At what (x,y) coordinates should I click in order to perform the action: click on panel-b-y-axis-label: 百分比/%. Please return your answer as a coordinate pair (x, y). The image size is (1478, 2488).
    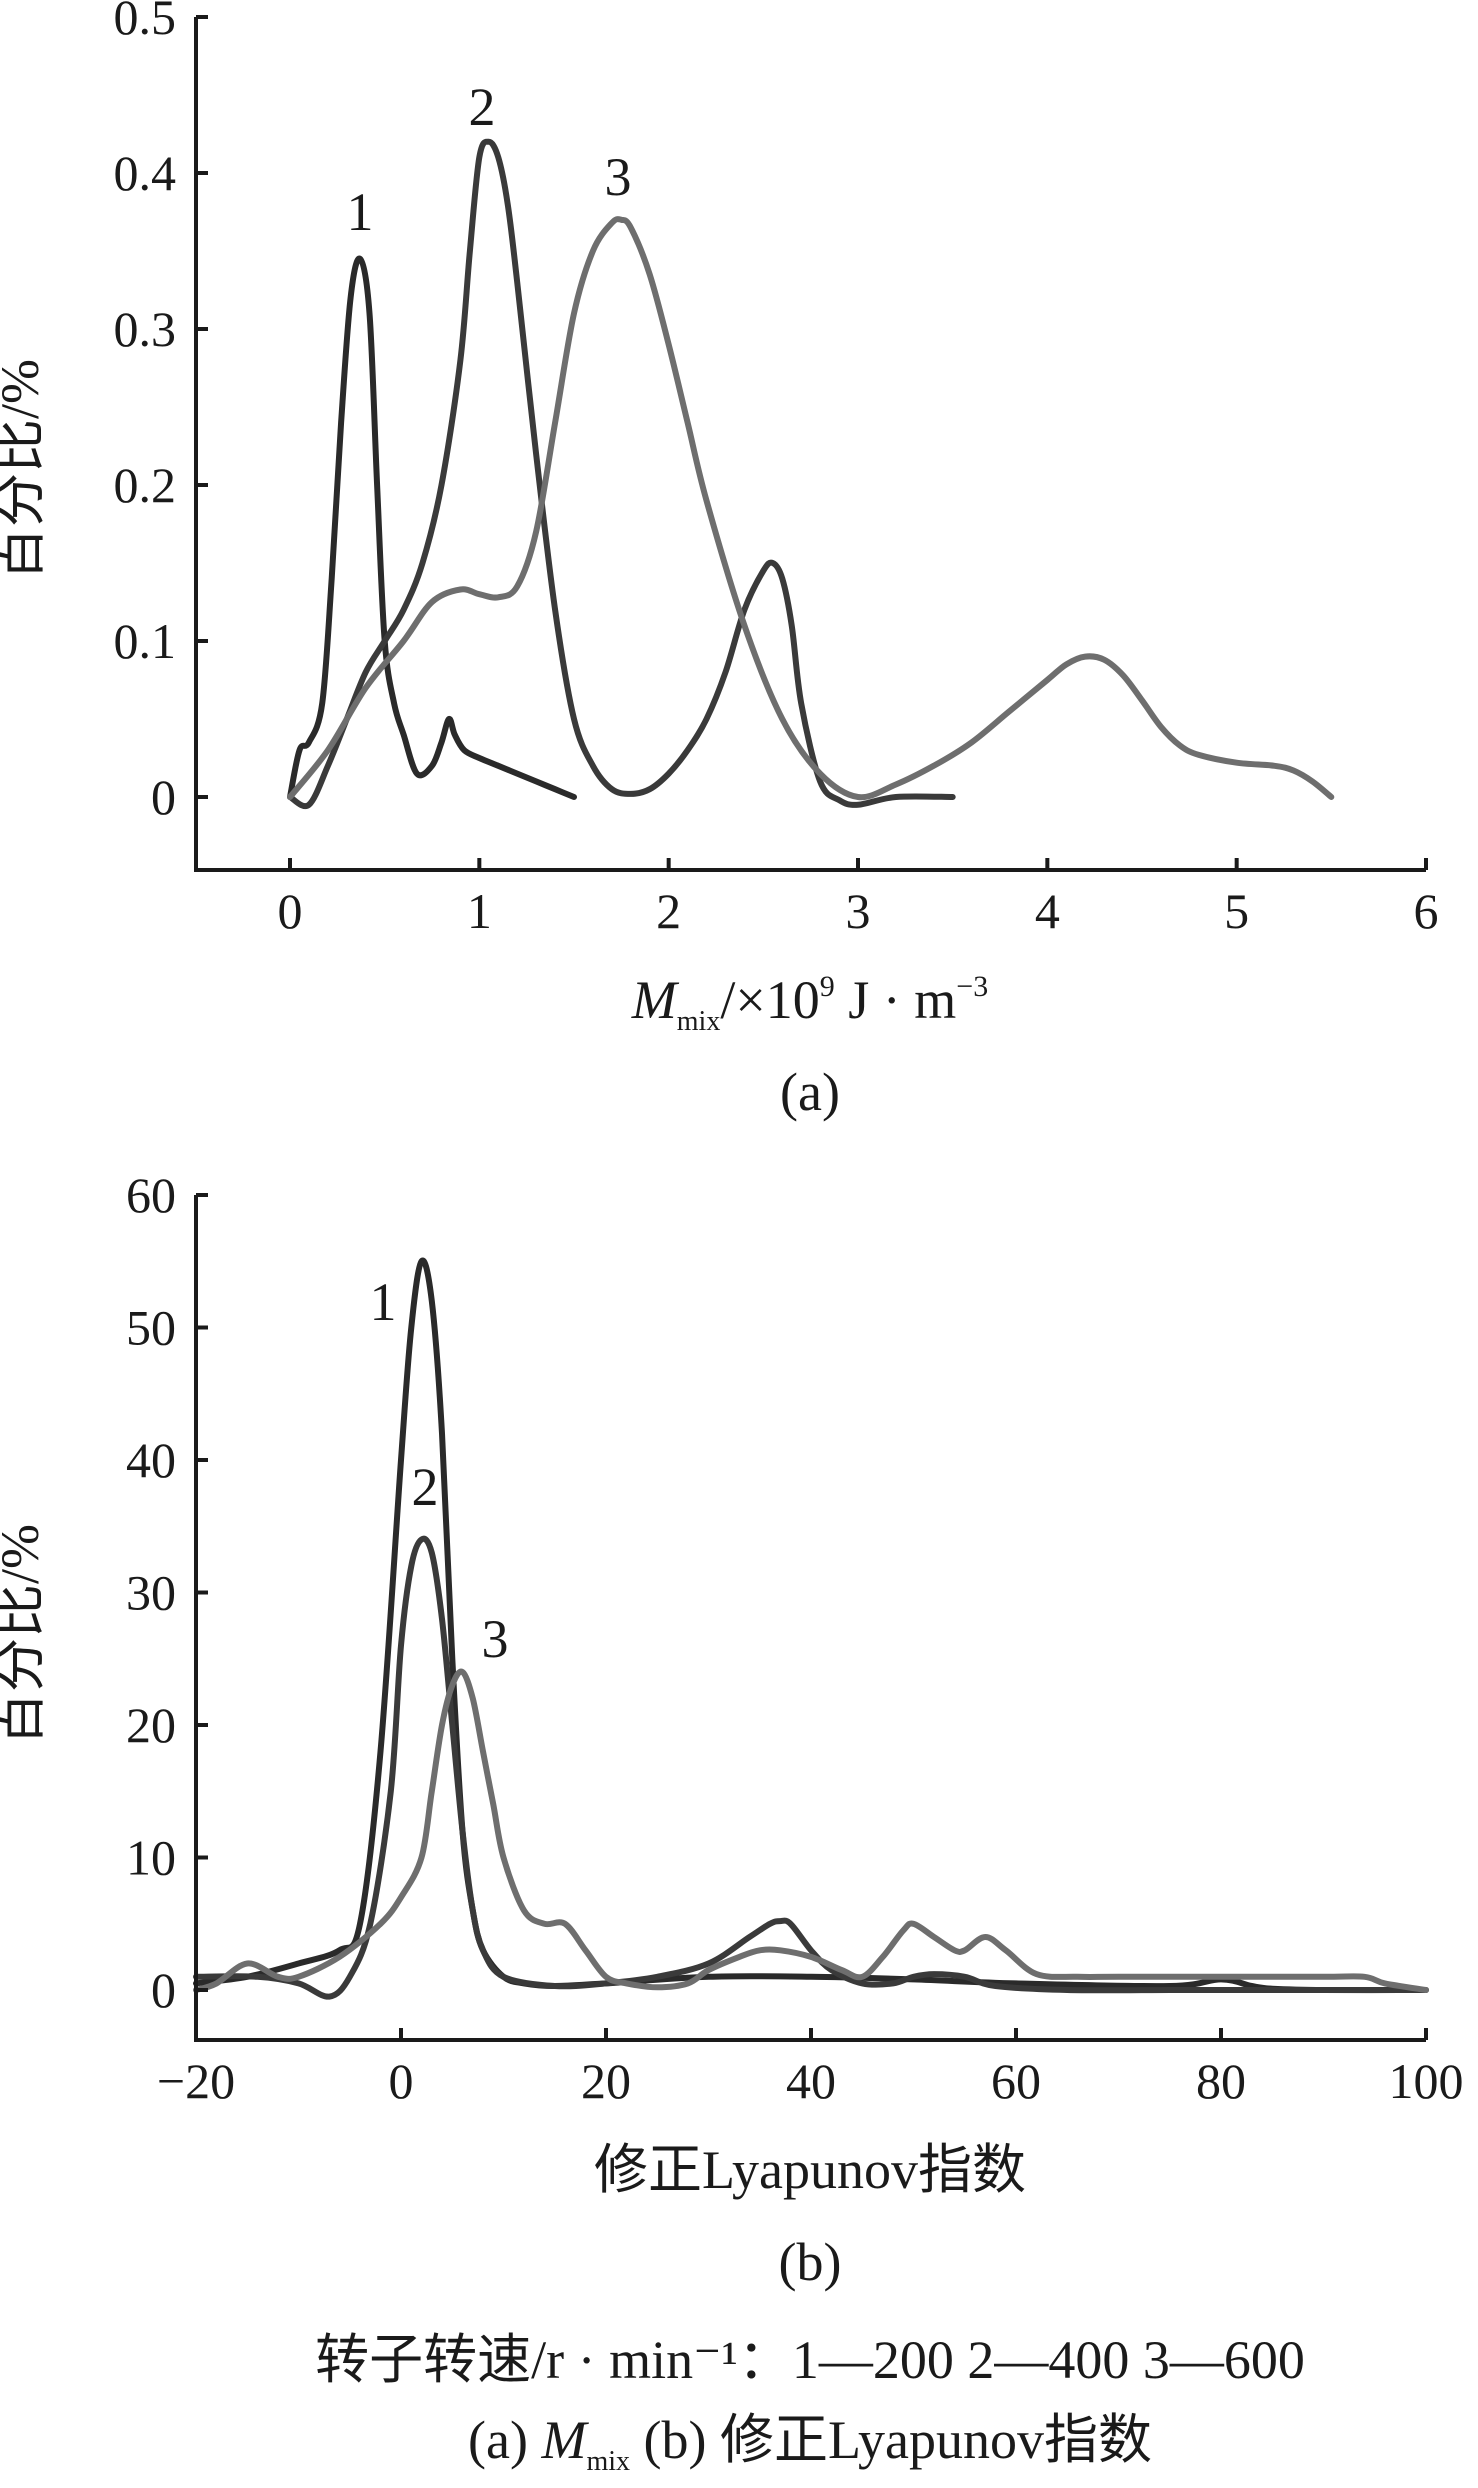
    Looking at the image, I should click on (25, 1635).